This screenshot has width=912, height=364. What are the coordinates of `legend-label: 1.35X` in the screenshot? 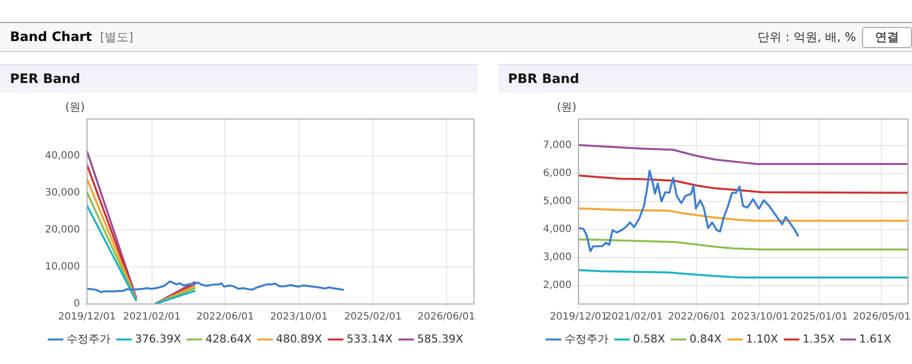 It's located at (819, 339).